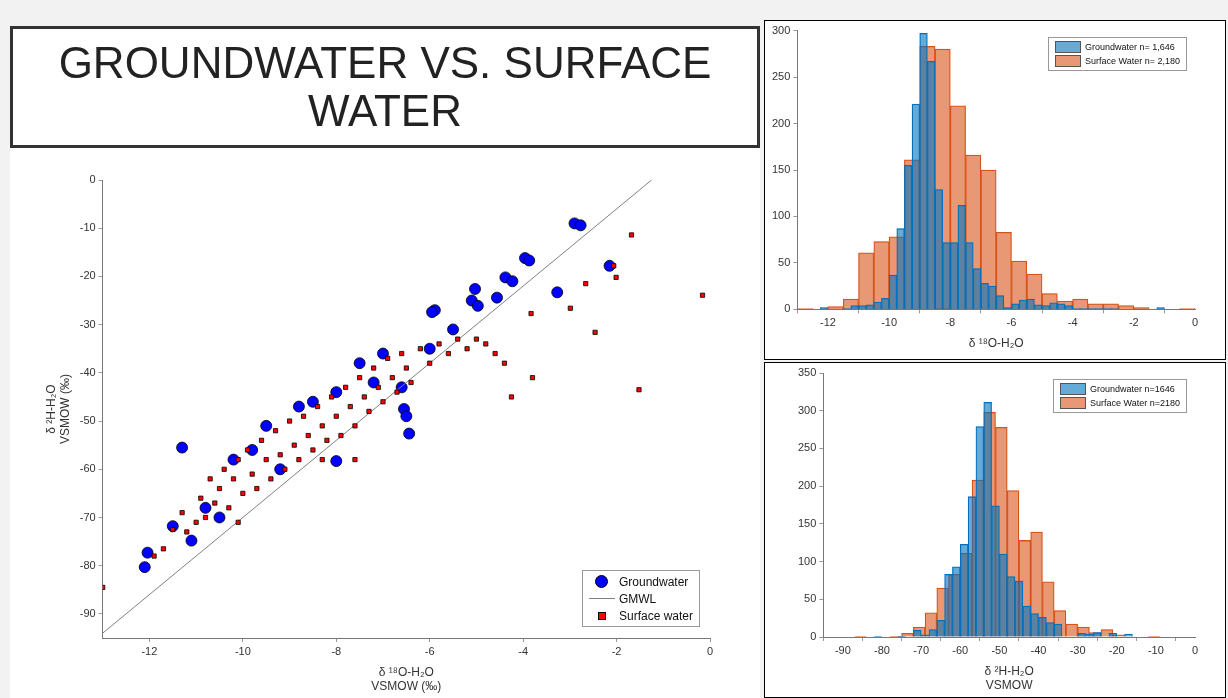 This screenshot has height=698, width=1228. Describe the element at coordinates (87, 371) in the screenshot. I see `y-tick-label: -40` at that location.